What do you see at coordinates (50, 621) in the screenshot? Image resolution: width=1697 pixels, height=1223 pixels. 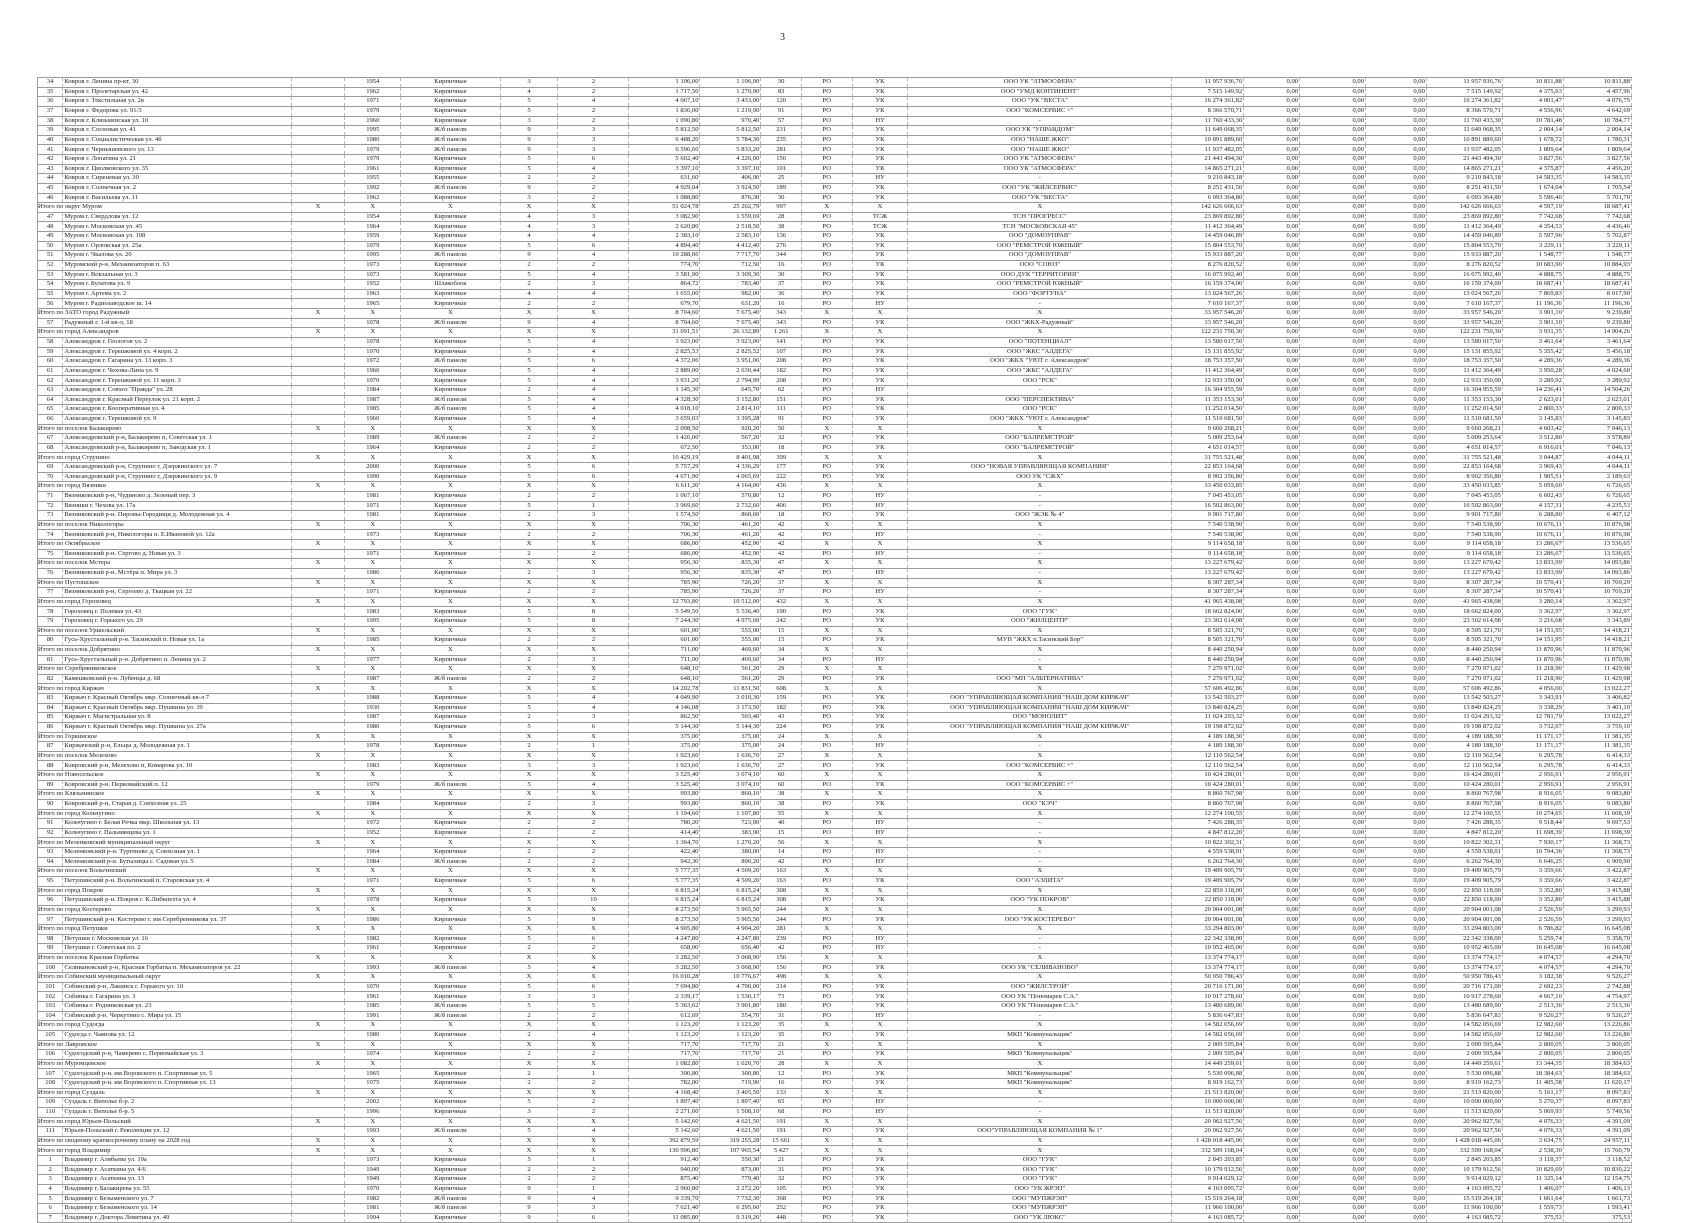 I see `row-number: 79` at bounding box center [50, 621].